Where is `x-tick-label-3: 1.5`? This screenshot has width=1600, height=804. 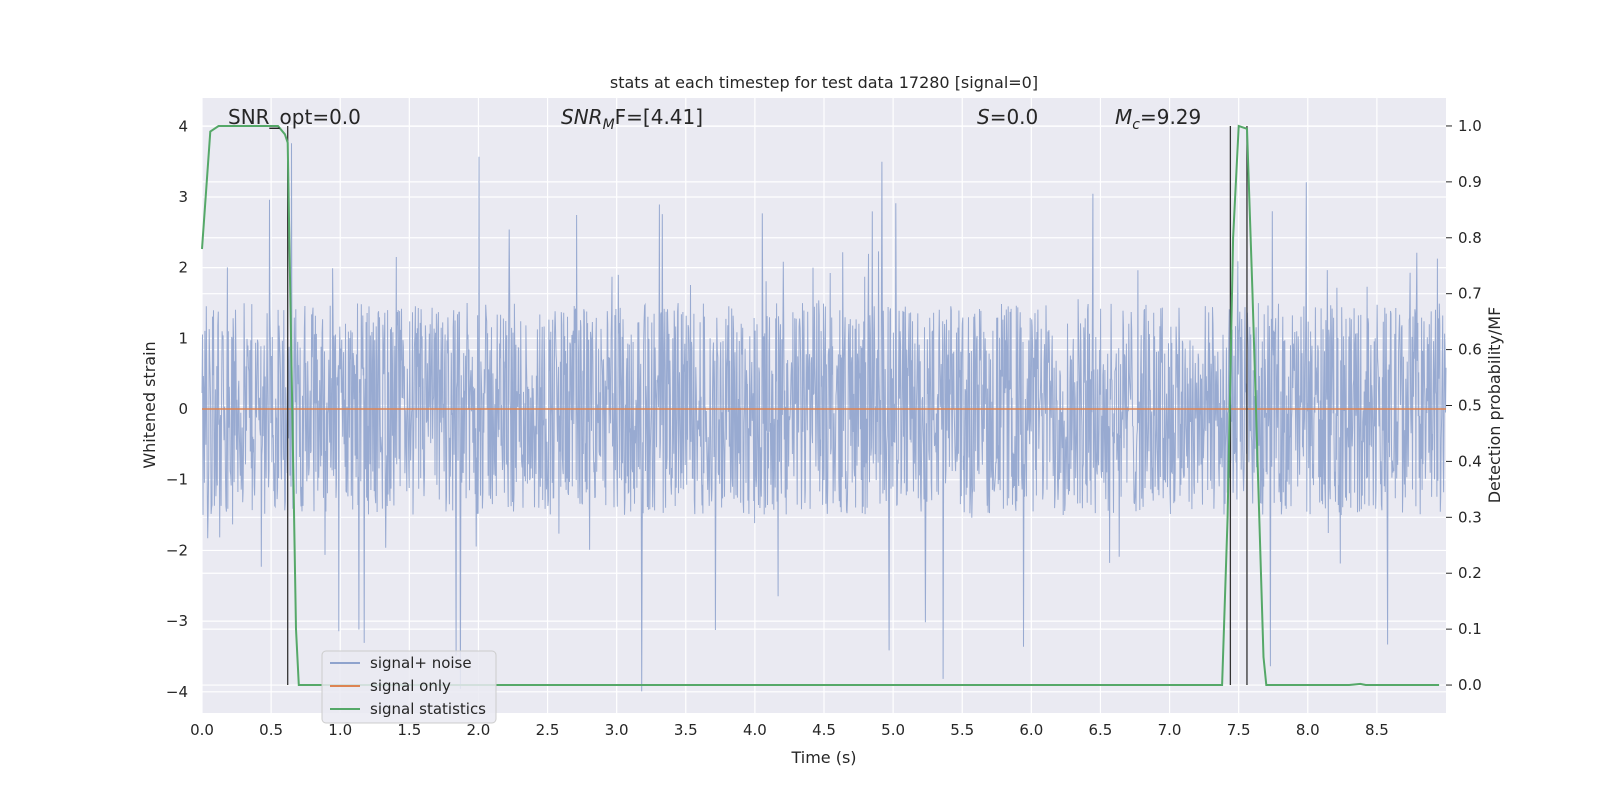
x-tick-label-3: 1.5 is located at coordinates (409, 730).